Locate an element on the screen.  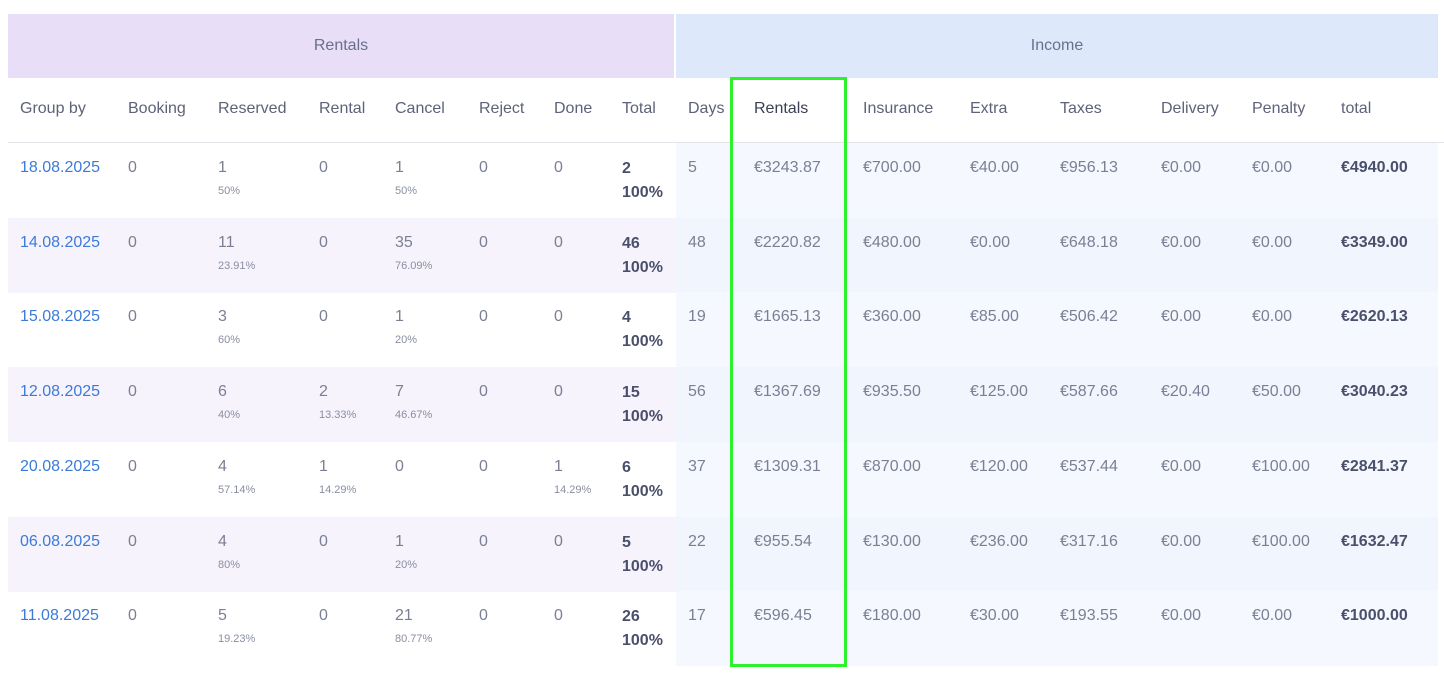
row-date-link: 15.08.2025 is located at coordinates (60, 317).